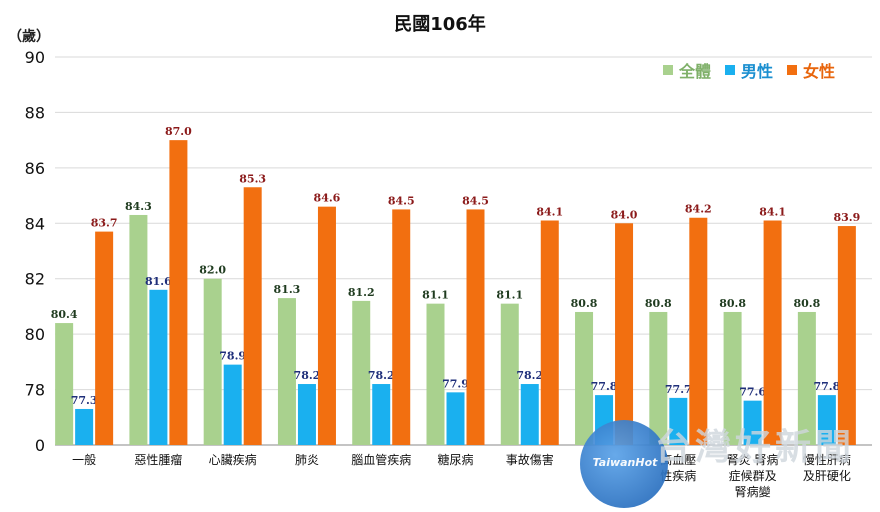 The width and height of the screenshot is (880, 512). Describe the element at coordinates (84, 400) in the screenshot. I see `data-label-1-0: 77.3` at that location.